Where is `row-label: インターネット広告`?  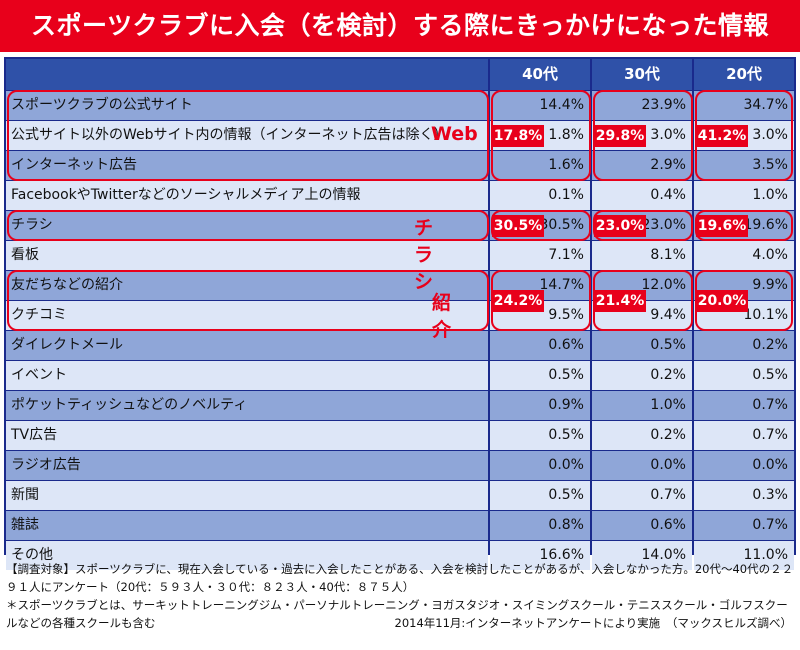
row-label: インターネット広告 is located at coordinates (247, 165).